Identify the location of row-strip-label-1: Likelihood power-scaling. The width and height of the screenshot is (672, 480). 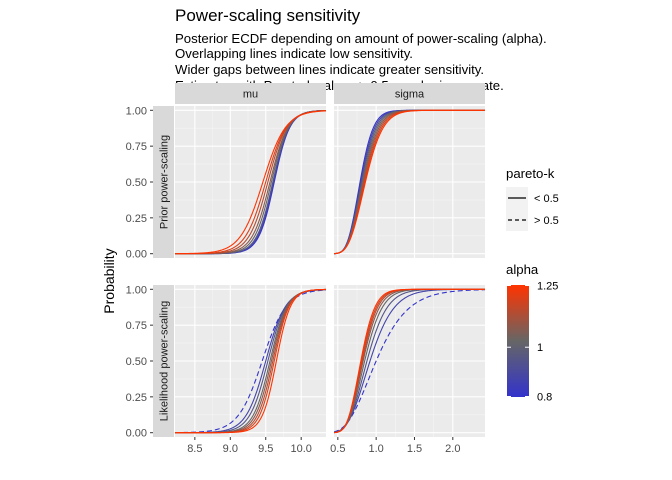
(165, 361).